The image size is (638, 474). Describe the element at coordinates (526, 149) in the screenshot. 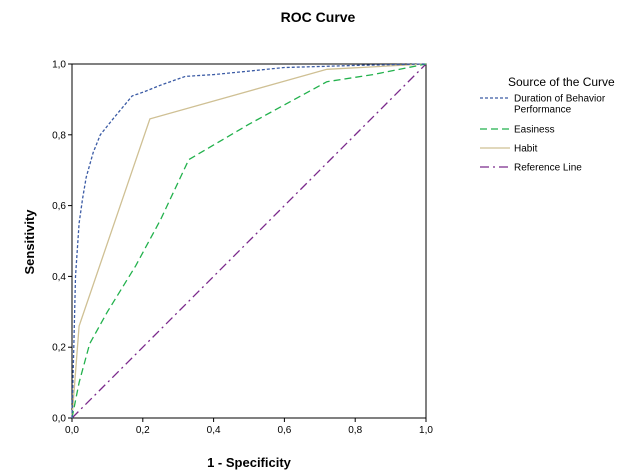

I see `legend-label-habit: Habit` at that location.